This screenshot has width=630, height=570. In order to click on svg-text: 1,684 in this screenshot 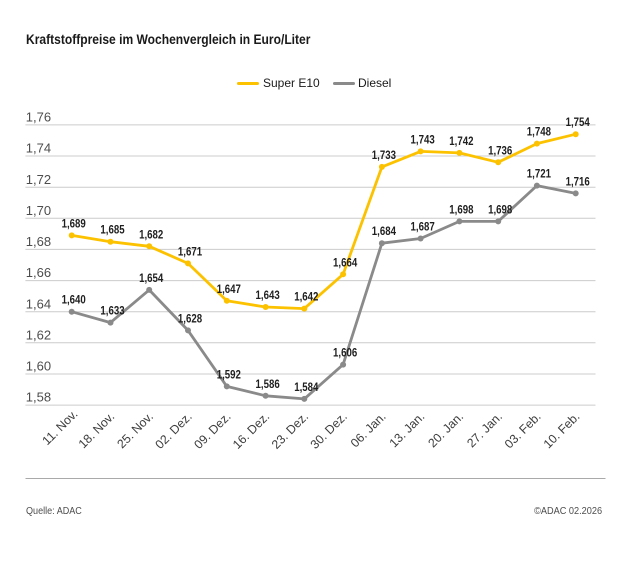, I will do `click(384, 231)`.